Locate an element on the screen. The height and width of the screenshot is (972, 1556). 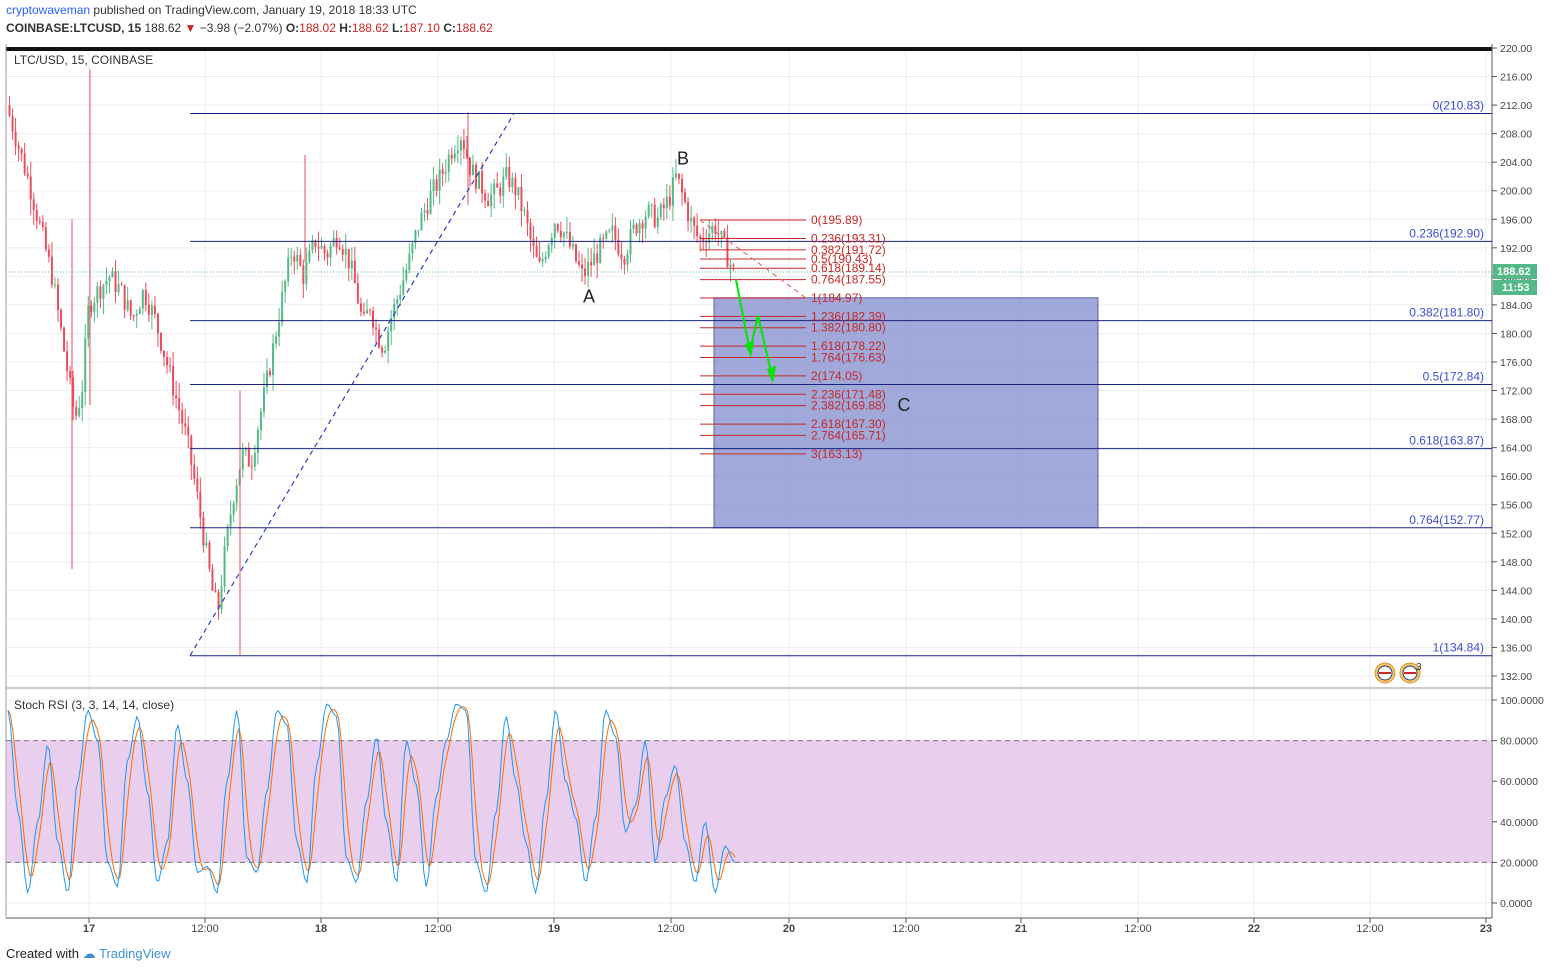
wave-label: B is located at coordinates (683, 158).